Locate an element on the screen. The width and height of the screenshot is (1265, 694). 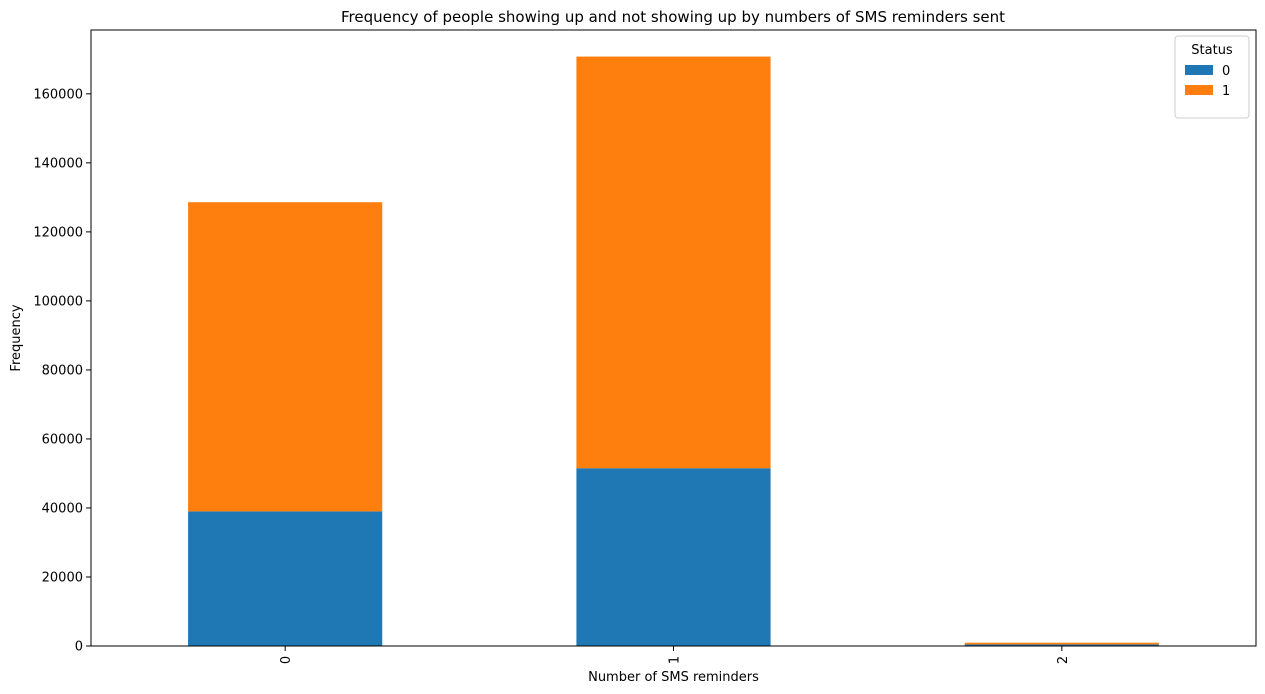
y-tick-label: 60000 is located at coordinates (62, 439).